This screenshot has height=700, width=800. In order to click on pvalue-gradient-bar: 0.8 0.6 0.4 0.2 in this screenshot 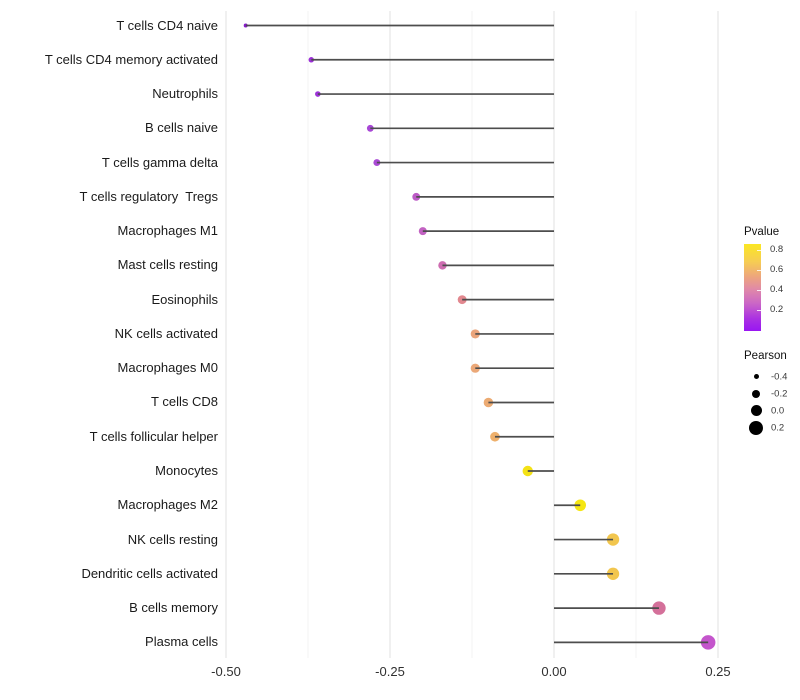, I will do `click(763, 287)`.